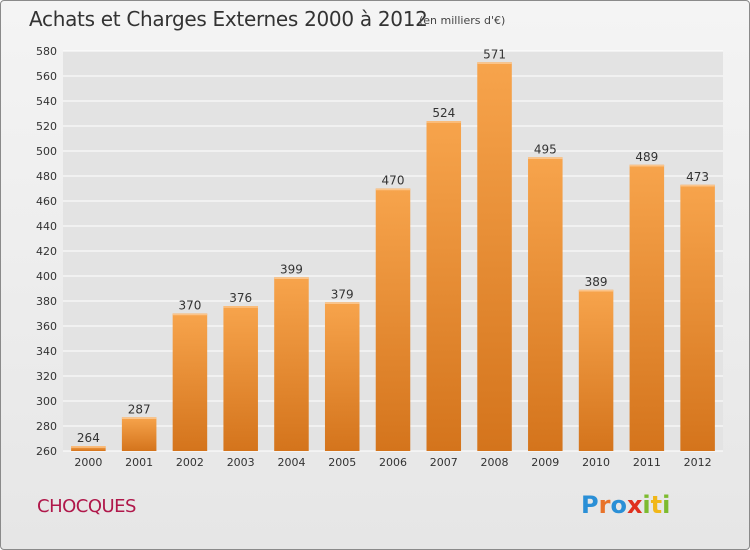 The image size is (750, 550). I want to click on y-tick-label: 540, so click(46, 101).